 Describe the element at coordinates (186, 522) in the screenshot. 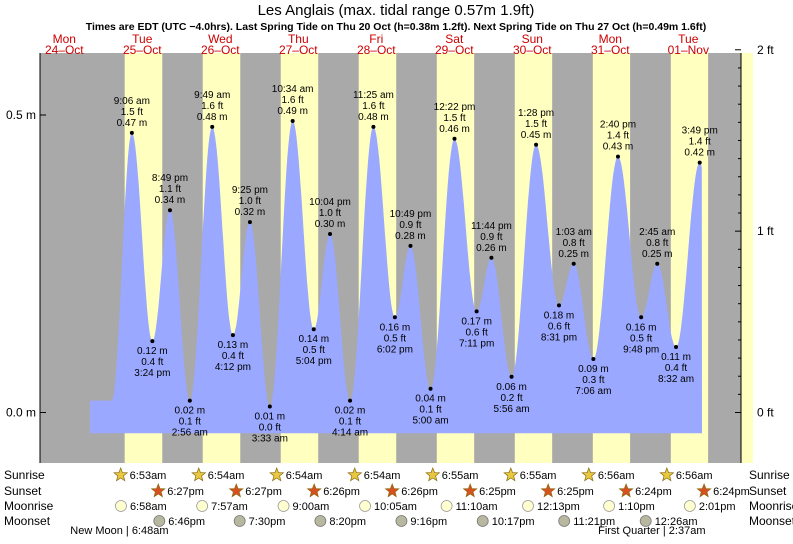

I see `moonset-time: 6:46pm` at that location.